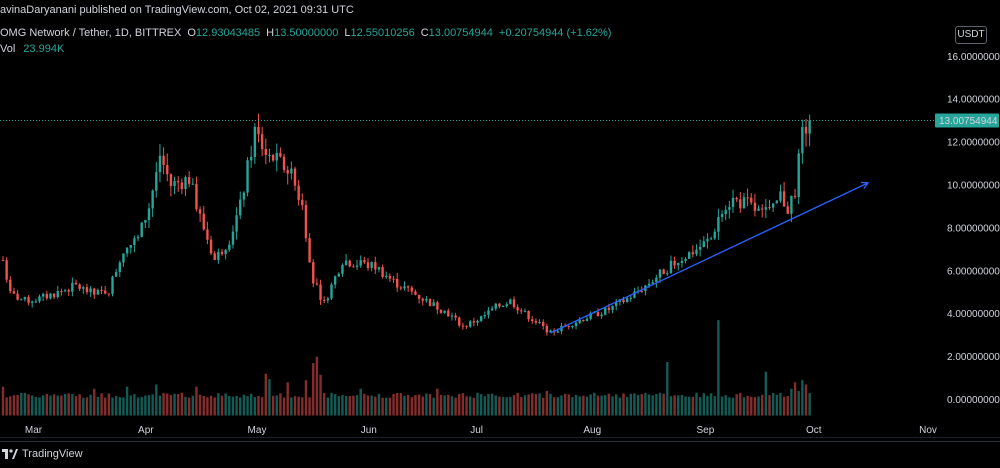  I want to click on time-axis: Mar Apr May Jun Jul Aug Sep Oct Nov, so click(481, 430).